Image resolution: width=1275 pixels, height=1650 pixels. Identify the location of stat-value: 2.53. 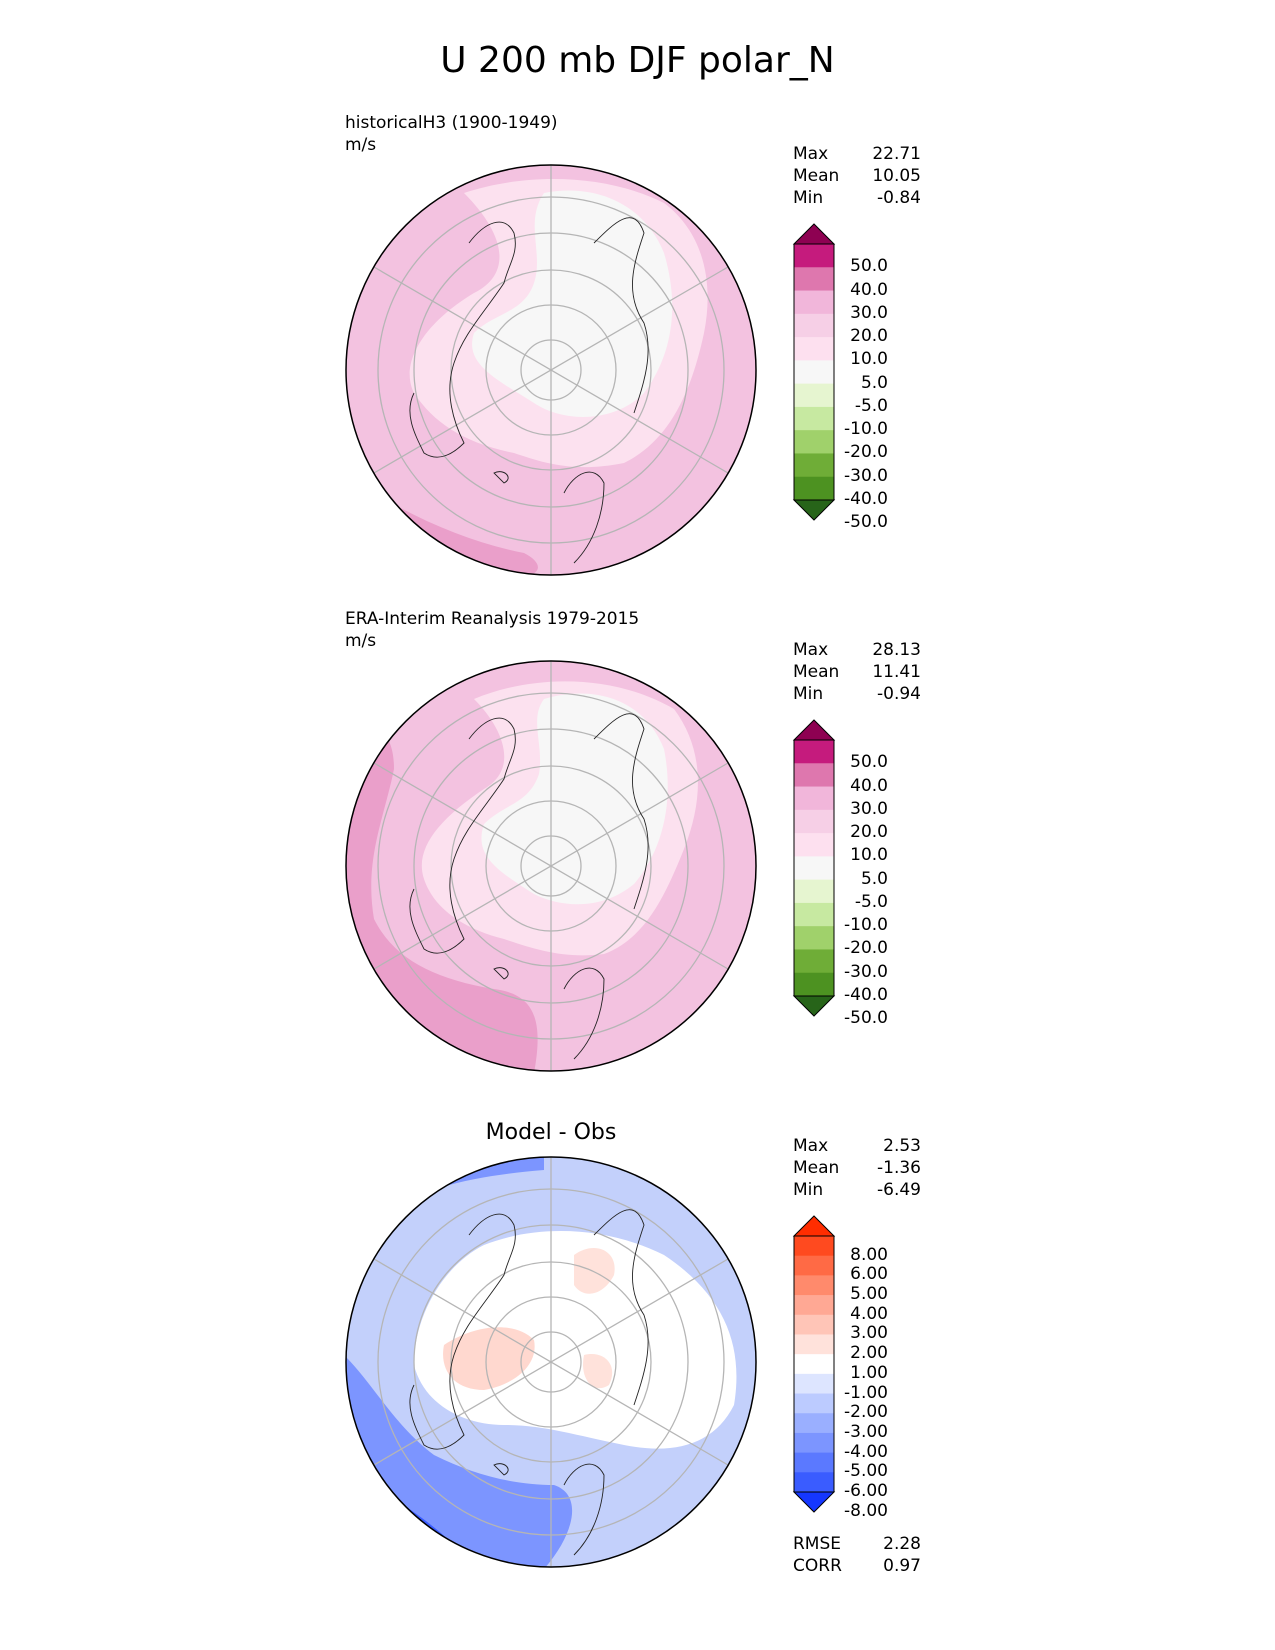
(902, 1146).